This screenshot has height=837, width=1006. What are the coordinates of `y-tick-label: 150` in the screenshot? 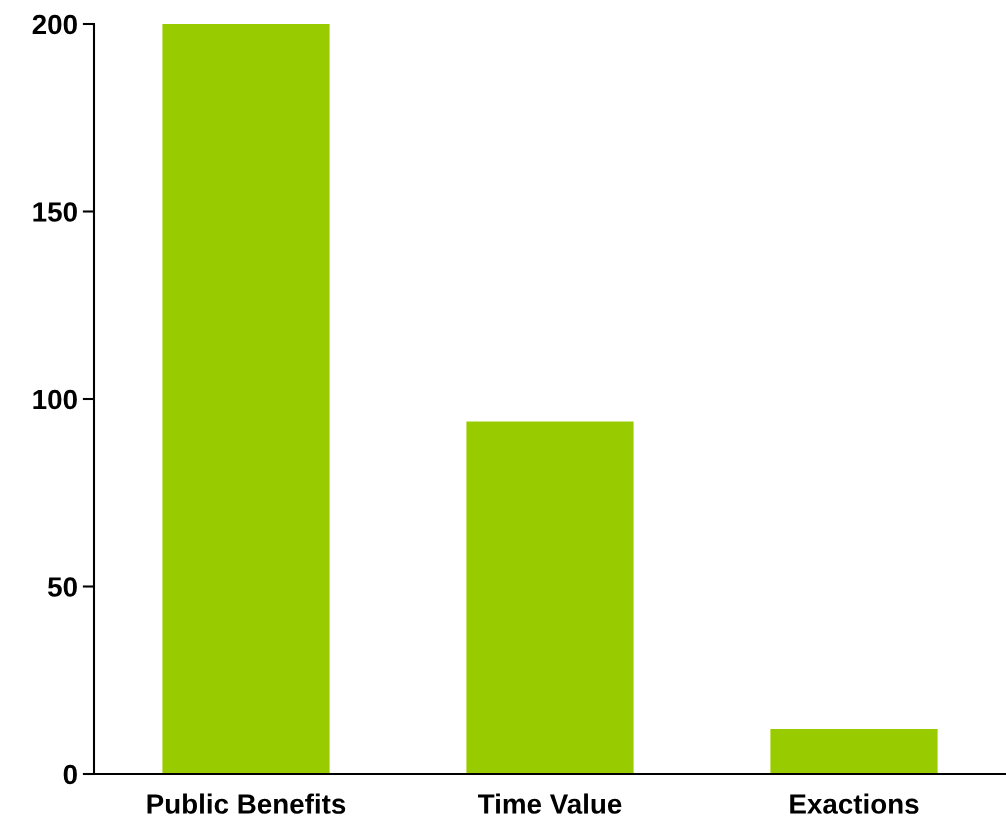 It's located at (55, 212).